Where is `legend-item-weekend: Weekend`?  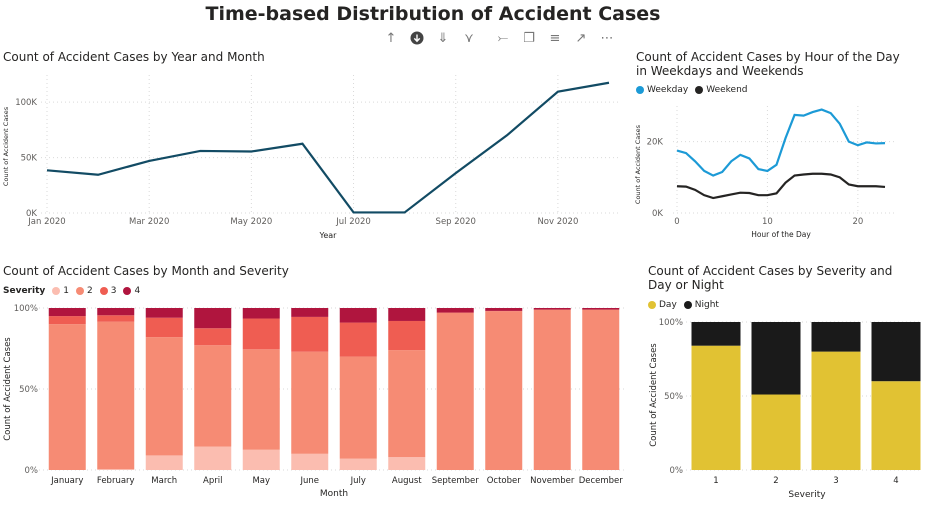
legend-item-weekend: Weekend is located at coordinates (721, 90).